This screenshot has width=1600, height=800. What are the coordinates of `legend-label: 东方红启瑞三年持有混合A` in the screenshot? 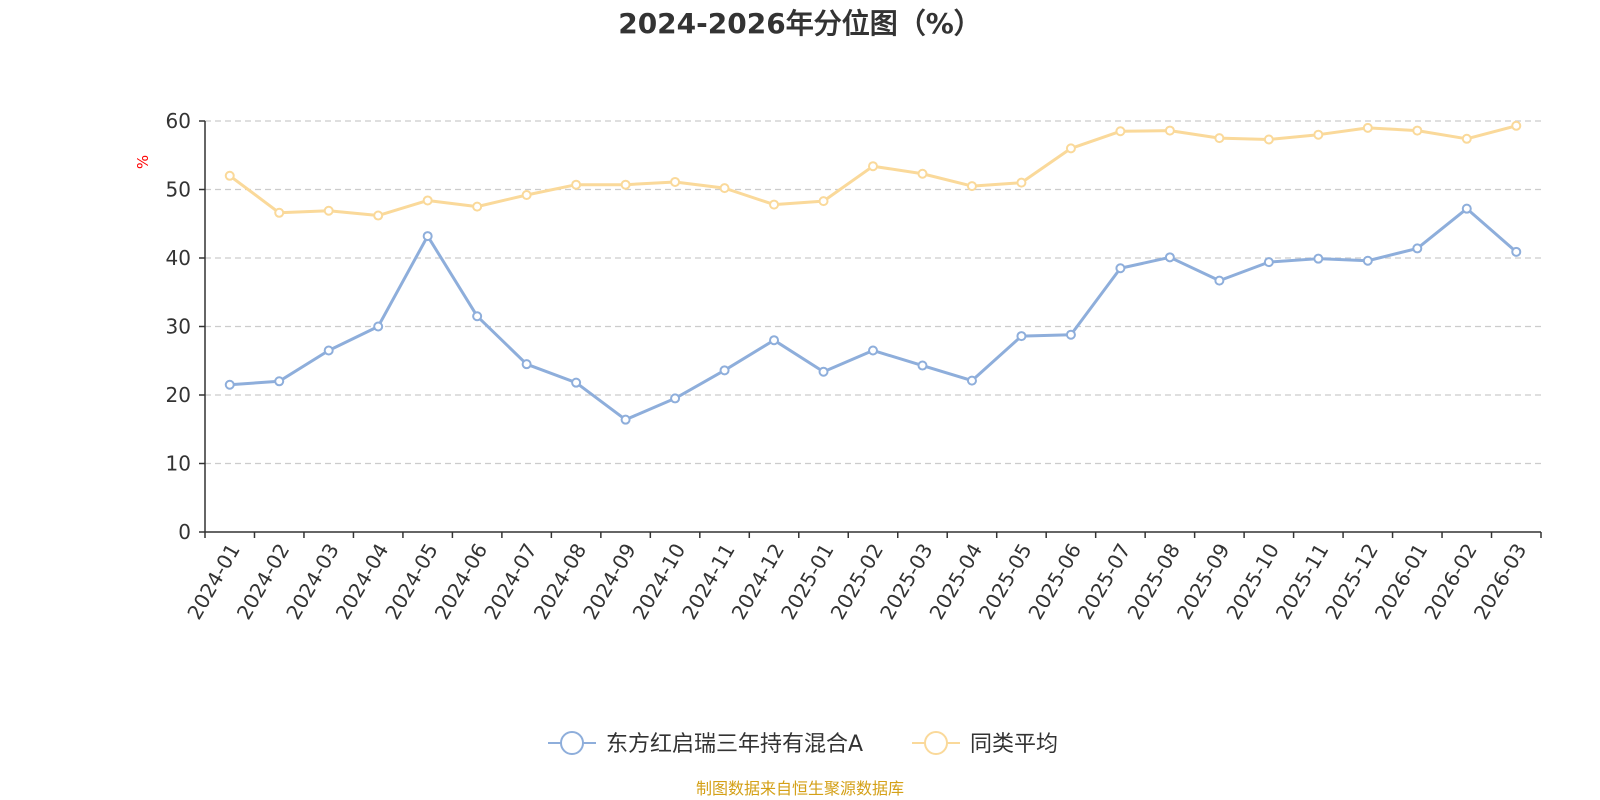 It's located at (734, 744).